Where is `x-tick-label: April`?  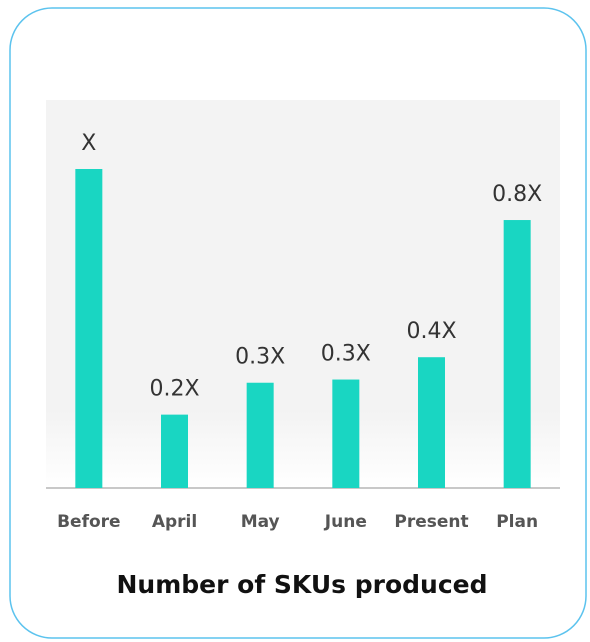 x-tick-label: April is located at coordinates (174, 522).